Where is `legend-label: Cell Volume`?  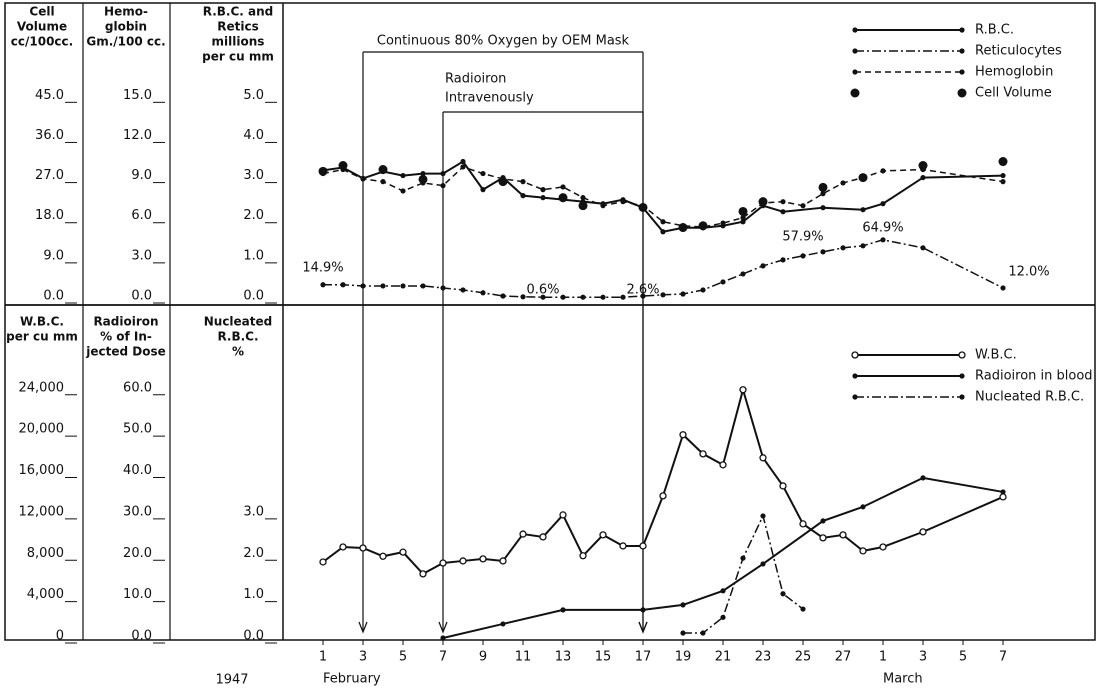 legend-label: Cell Volume is located at coordinates (1013, 93).